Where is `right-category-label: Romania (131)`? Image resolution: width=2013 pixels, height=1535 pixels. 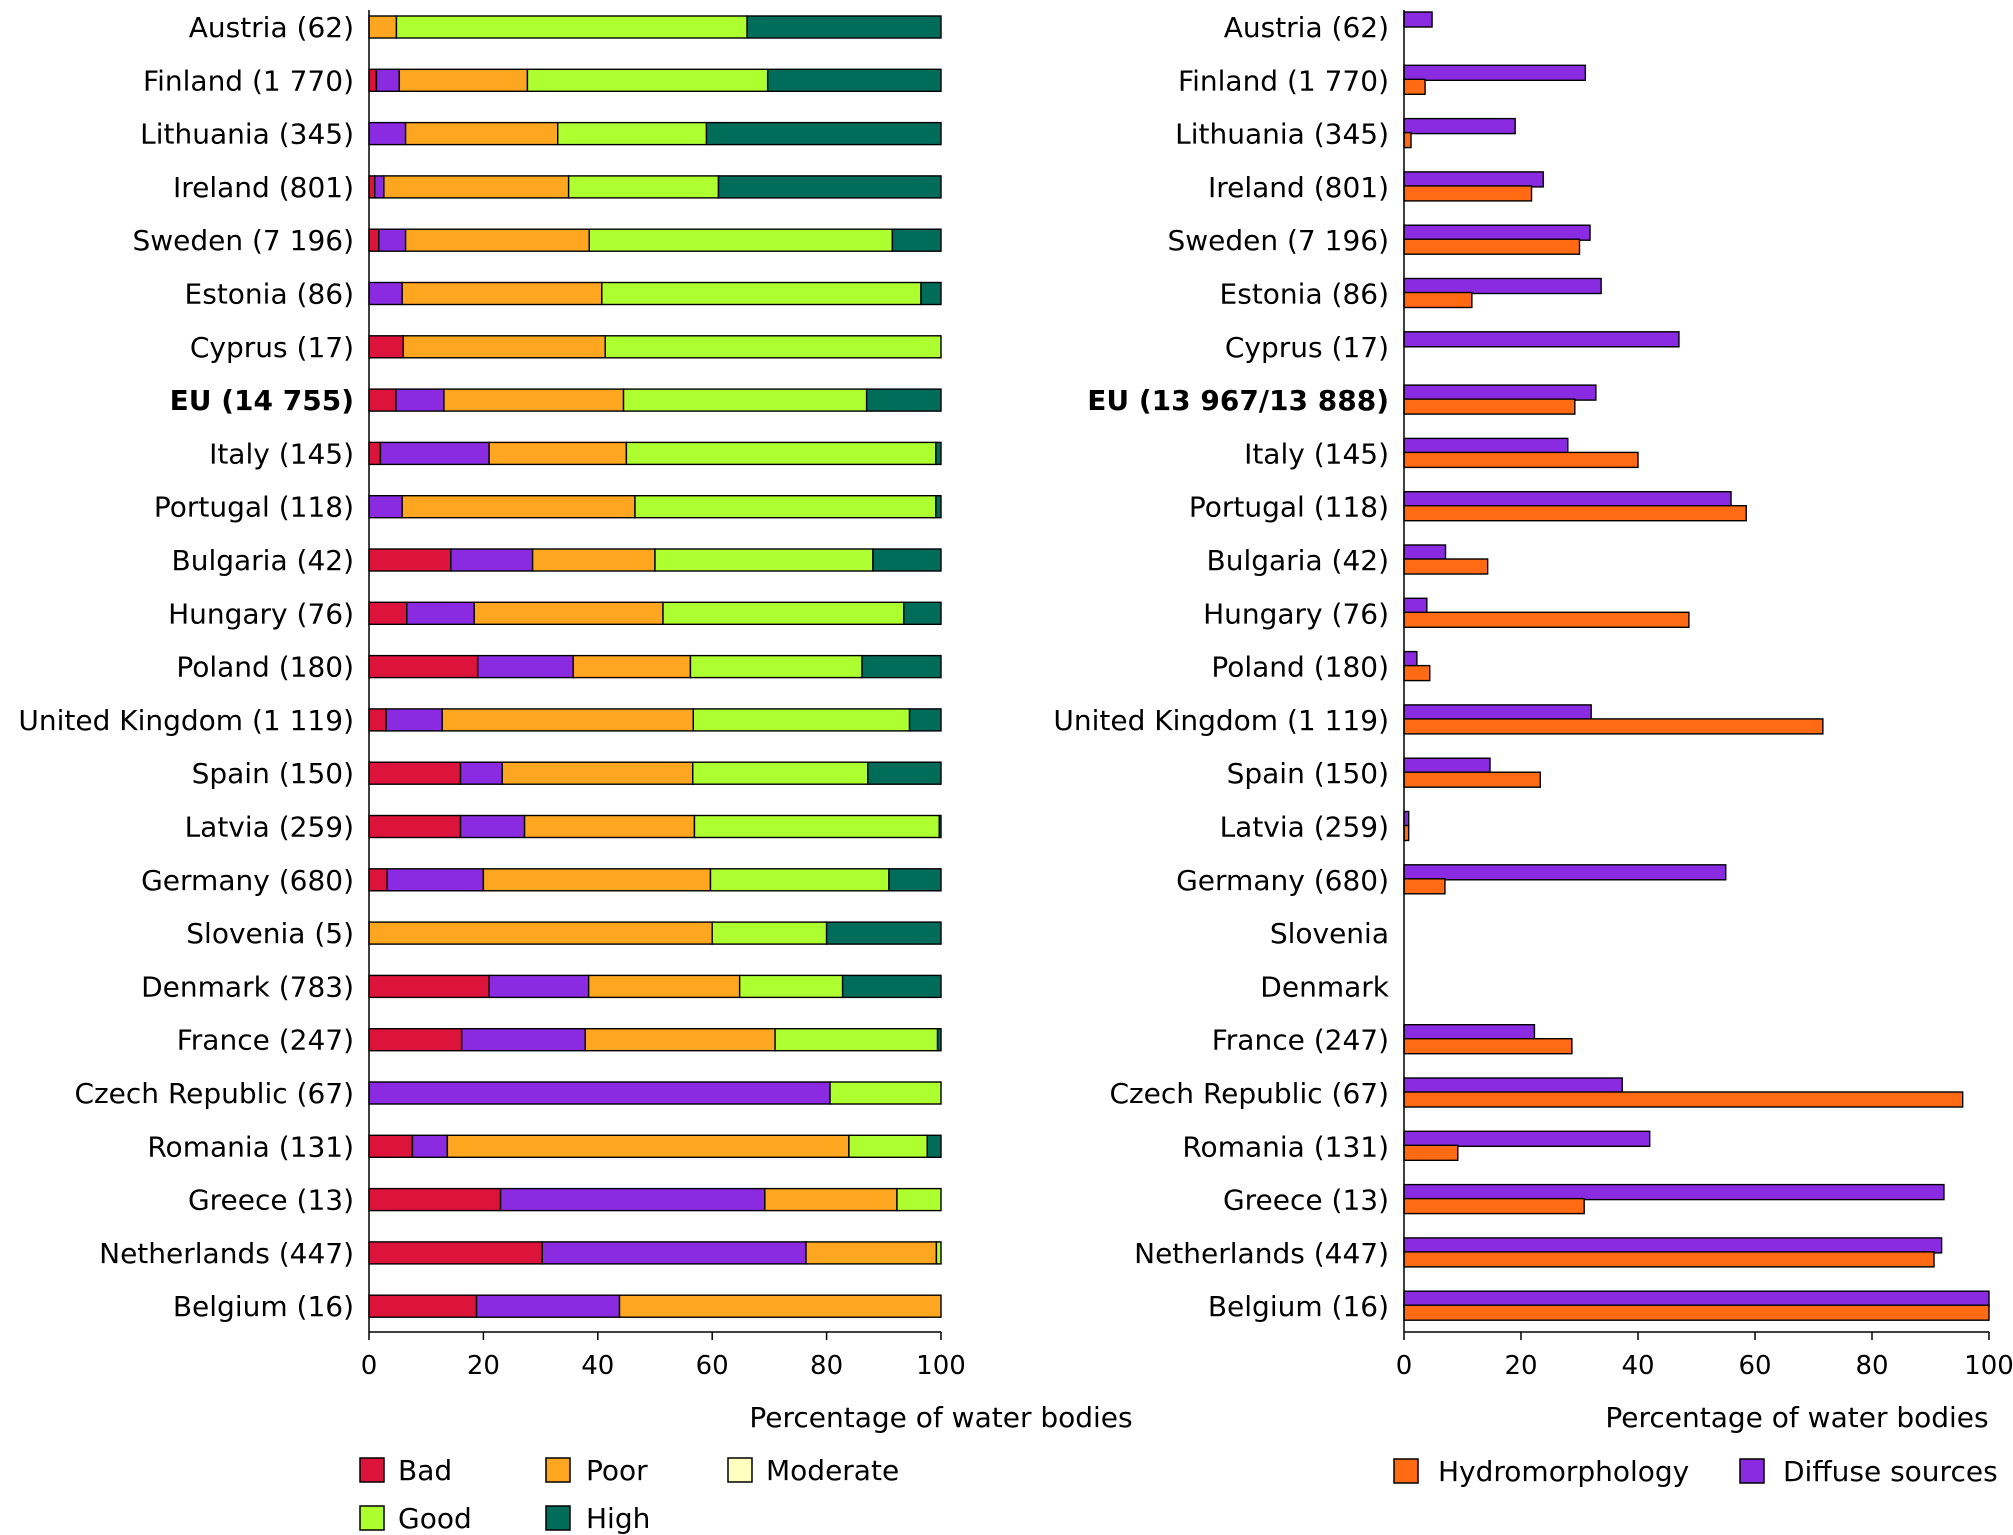 right-category-label: Romania (131) is located at coordinates (1285, 1146).